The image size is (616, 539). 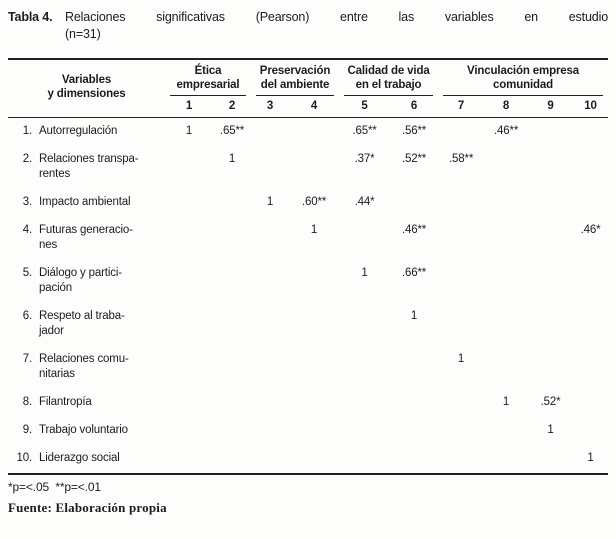 I want to click on row-label: Diálogo y partici- pación, so click(x=80, y=280).